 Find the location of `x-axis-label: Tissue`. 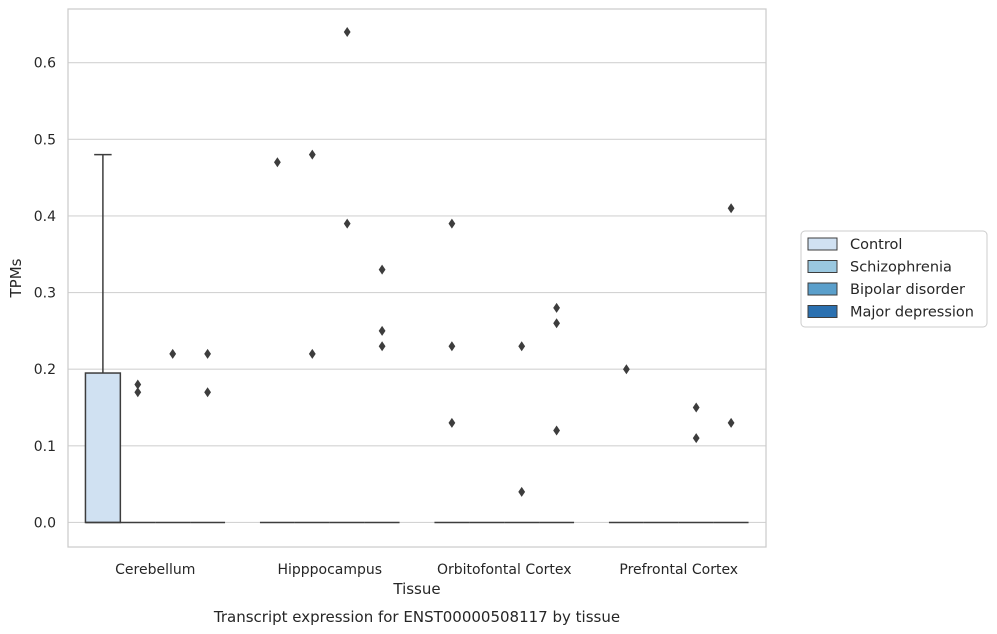

x-axis-label: Tissue is located at coordinates (416, 589).